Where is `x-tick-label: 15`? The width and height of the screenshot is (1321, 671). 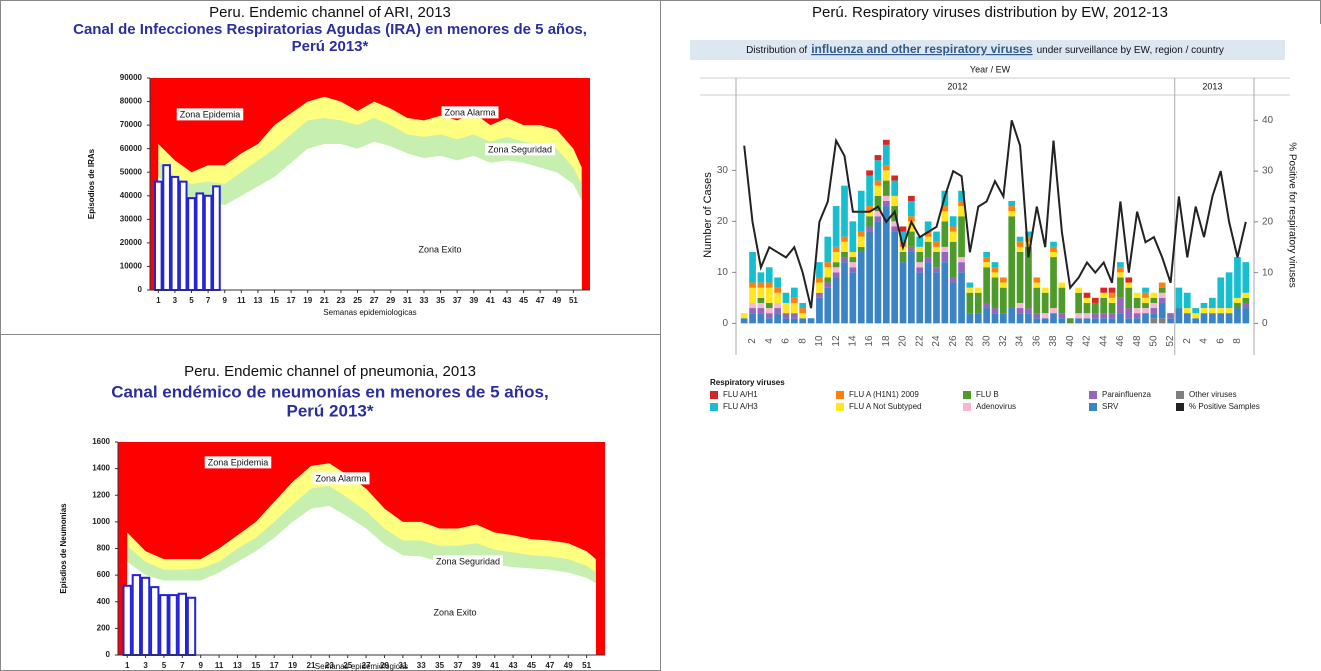
x-tick-label: 15 is located at coordinates (274, 300).